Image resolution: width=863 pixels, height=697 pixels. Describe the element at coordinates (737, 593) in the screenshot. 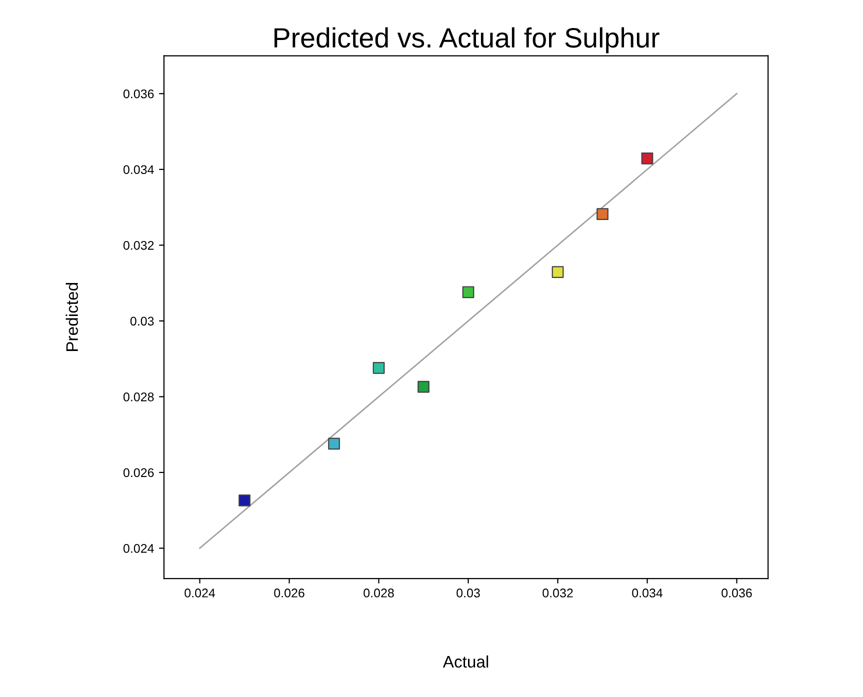

I see `x-tick-label: 0.036` at that location.